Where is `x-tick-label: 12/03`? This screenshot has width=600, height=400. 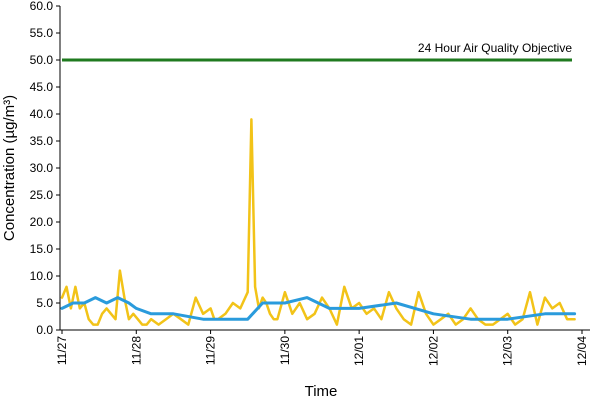
x-tick-label: 12/03 is located at coordinates (508, 351).